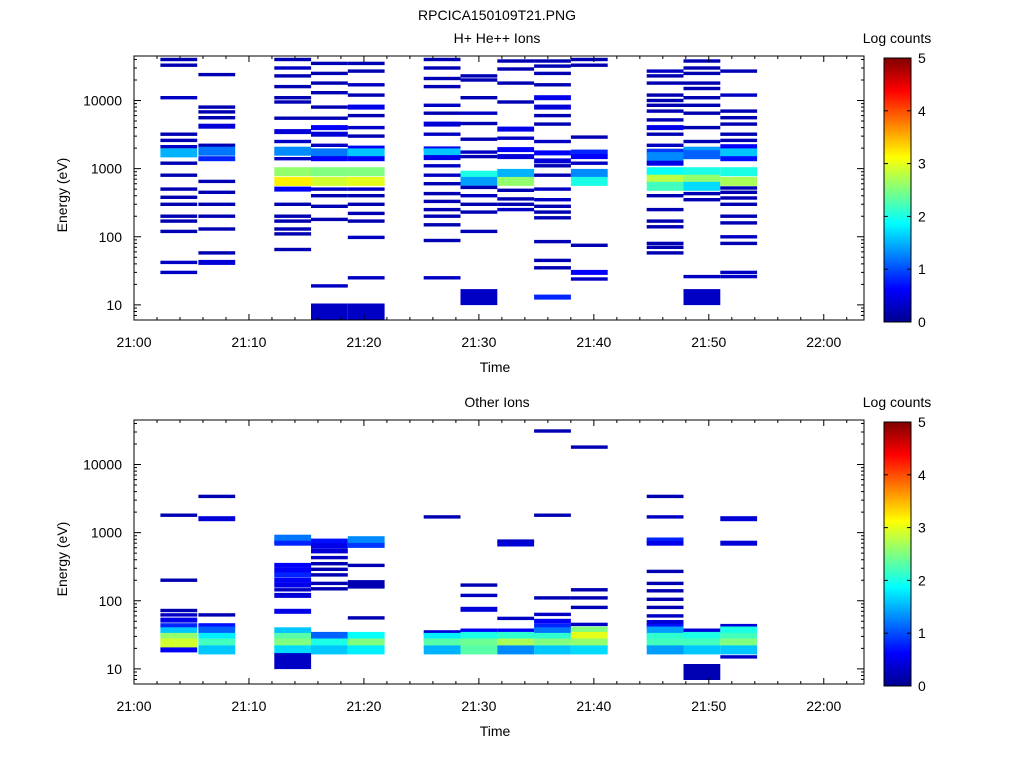  Describe the element at coordinates (363, 706) in the screenshot. I see `x-tick-label: 21:20` at that location.